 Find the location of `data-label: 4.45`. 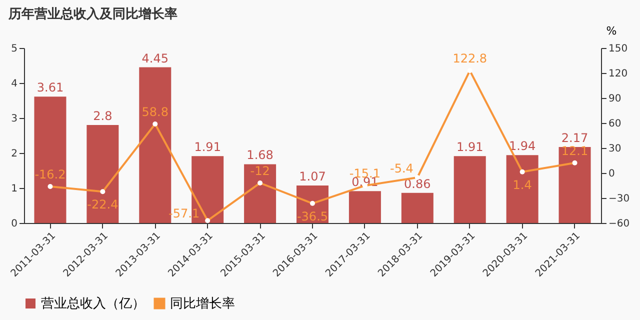

data-label: 4.45 is located at coordinates (155, 58).